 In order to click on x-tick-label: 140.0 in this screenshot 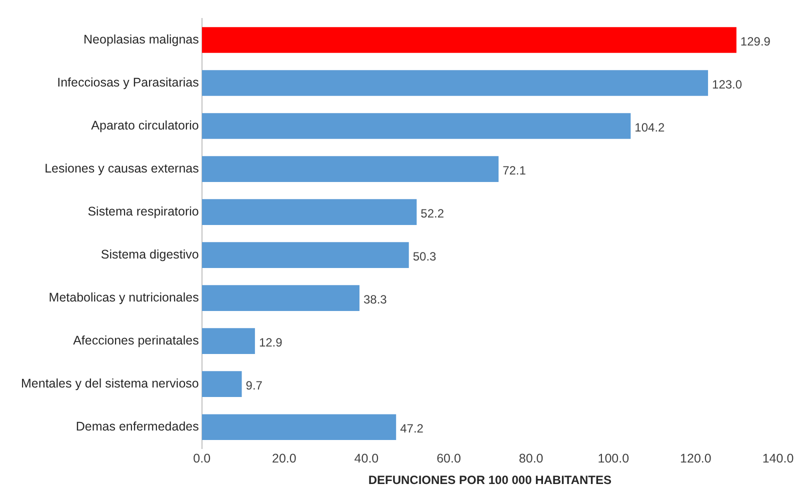, I will do `click(778, 459)`.